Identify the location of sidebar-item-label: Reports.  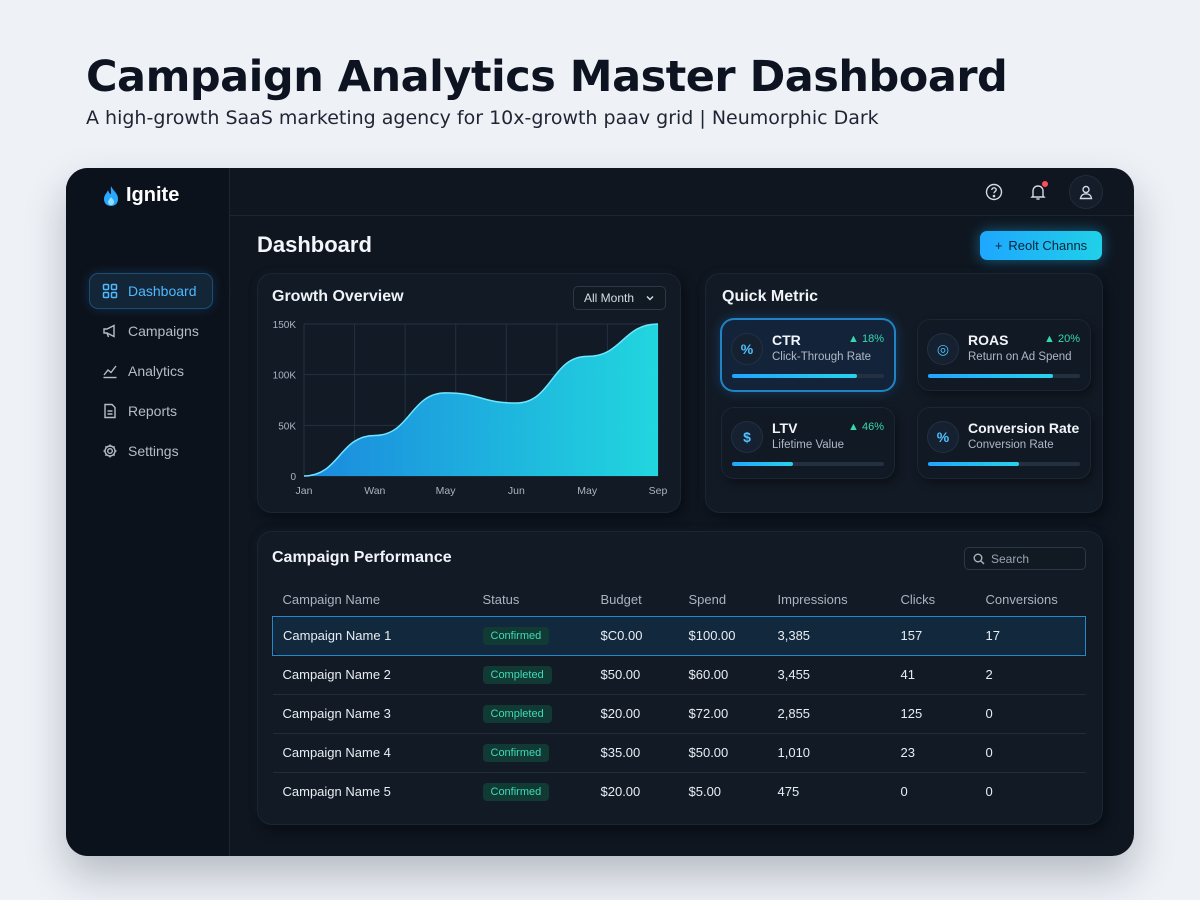
(153, 411).